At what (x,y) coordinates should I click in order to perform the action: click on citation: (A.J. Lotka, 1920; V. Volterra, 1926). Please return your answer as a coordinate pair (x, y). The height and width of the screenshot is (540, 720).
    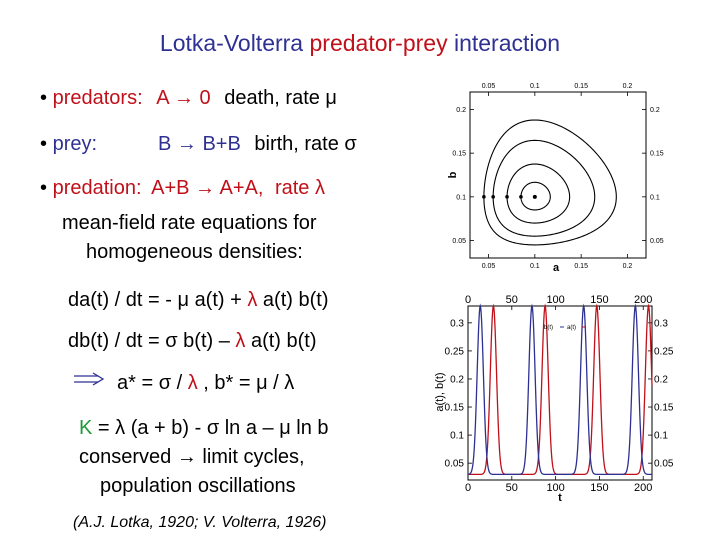
    Looking at the image, I should click on (200, 522).